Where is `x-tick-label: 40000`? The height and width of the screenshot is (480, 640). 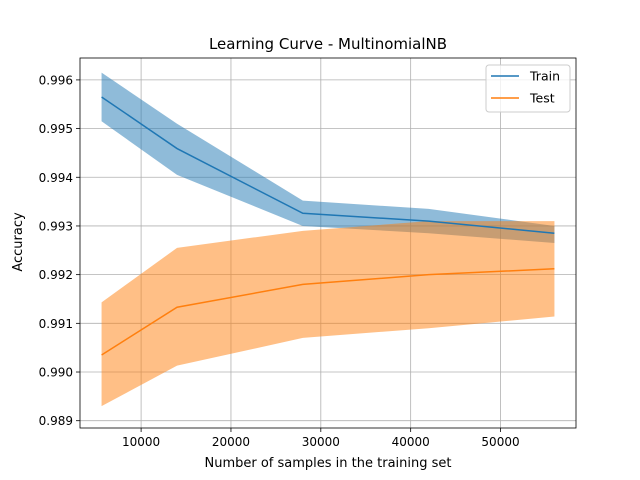
x-tick-label: 40000 is located at coordinates (411, 442).